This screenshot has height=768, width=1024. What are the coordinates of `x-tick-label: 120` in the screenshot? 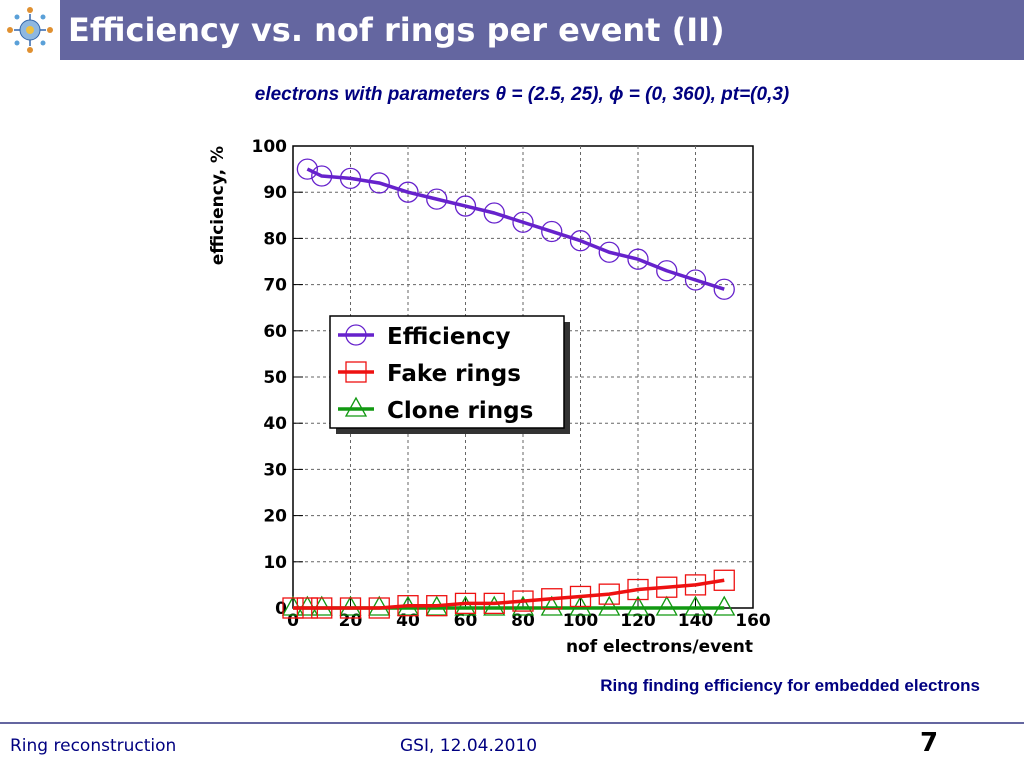 It's located at (638, 621).